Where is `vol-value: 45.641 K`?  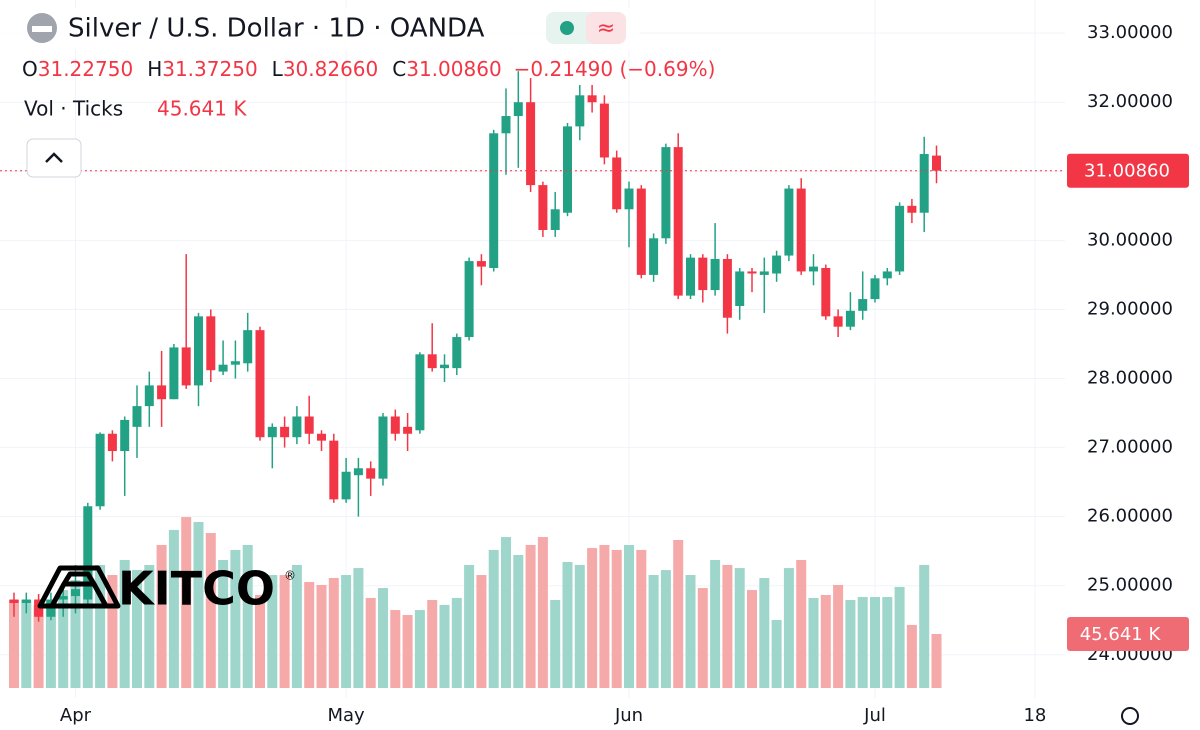
vol-value: 45.641 K is located at coordinates (202, 109).